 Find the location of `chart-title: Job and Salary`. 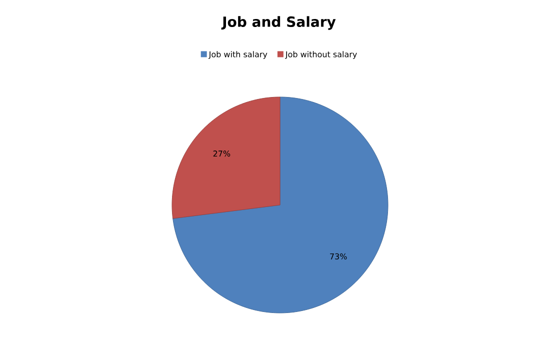

chart-title: Job and Salary is located at coordinates (278, 23).